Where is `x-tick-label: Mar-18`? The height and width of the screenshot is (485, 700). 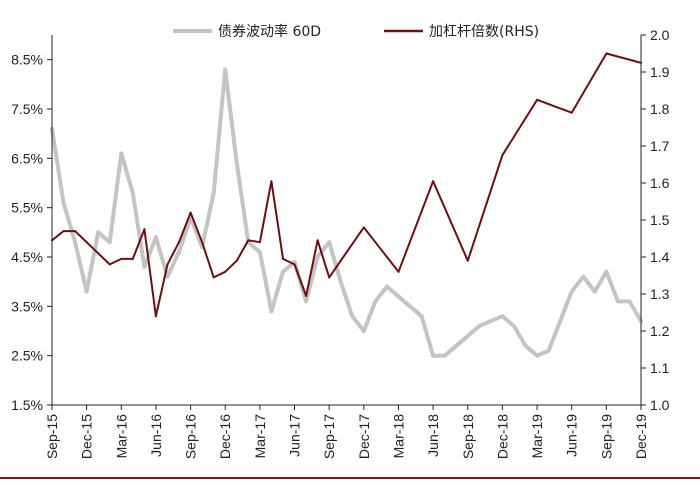 x-tick-label: Mar-18 is located at coordinates (398, 436).